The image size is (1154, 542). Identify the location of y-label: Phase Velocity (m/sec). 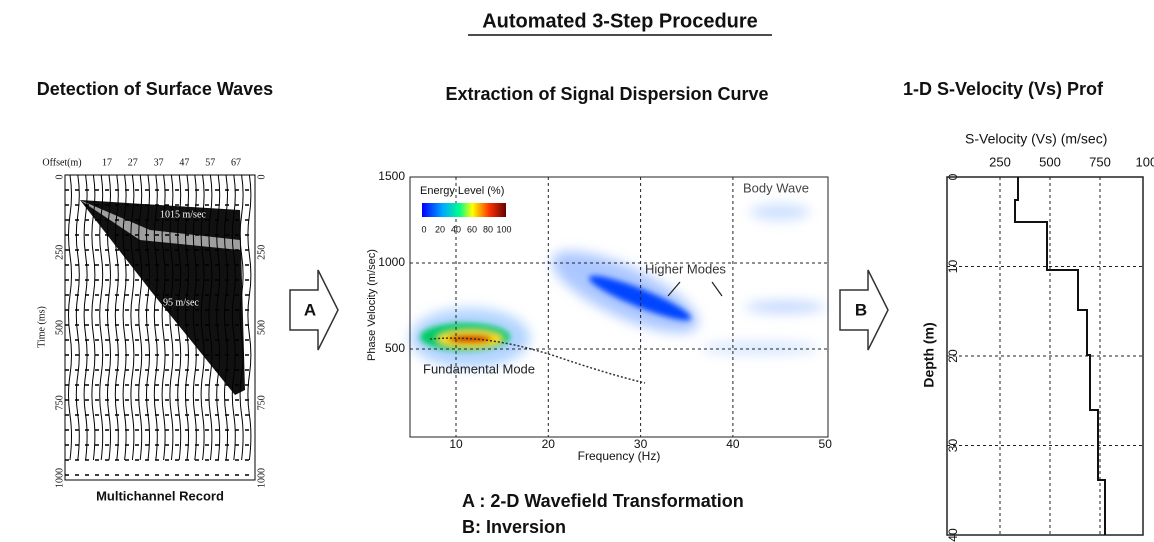
(372, 305).